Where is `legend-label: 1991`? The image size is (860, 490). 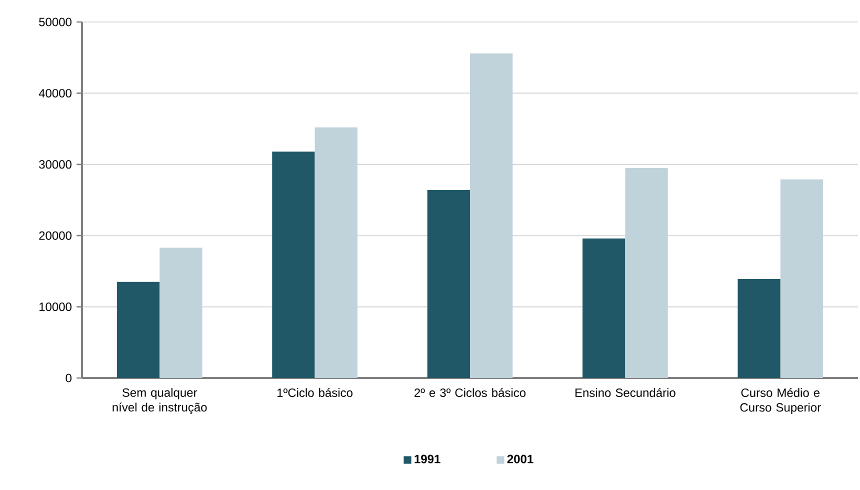 legend-label: 1991 is located at coordinates (427, 459).